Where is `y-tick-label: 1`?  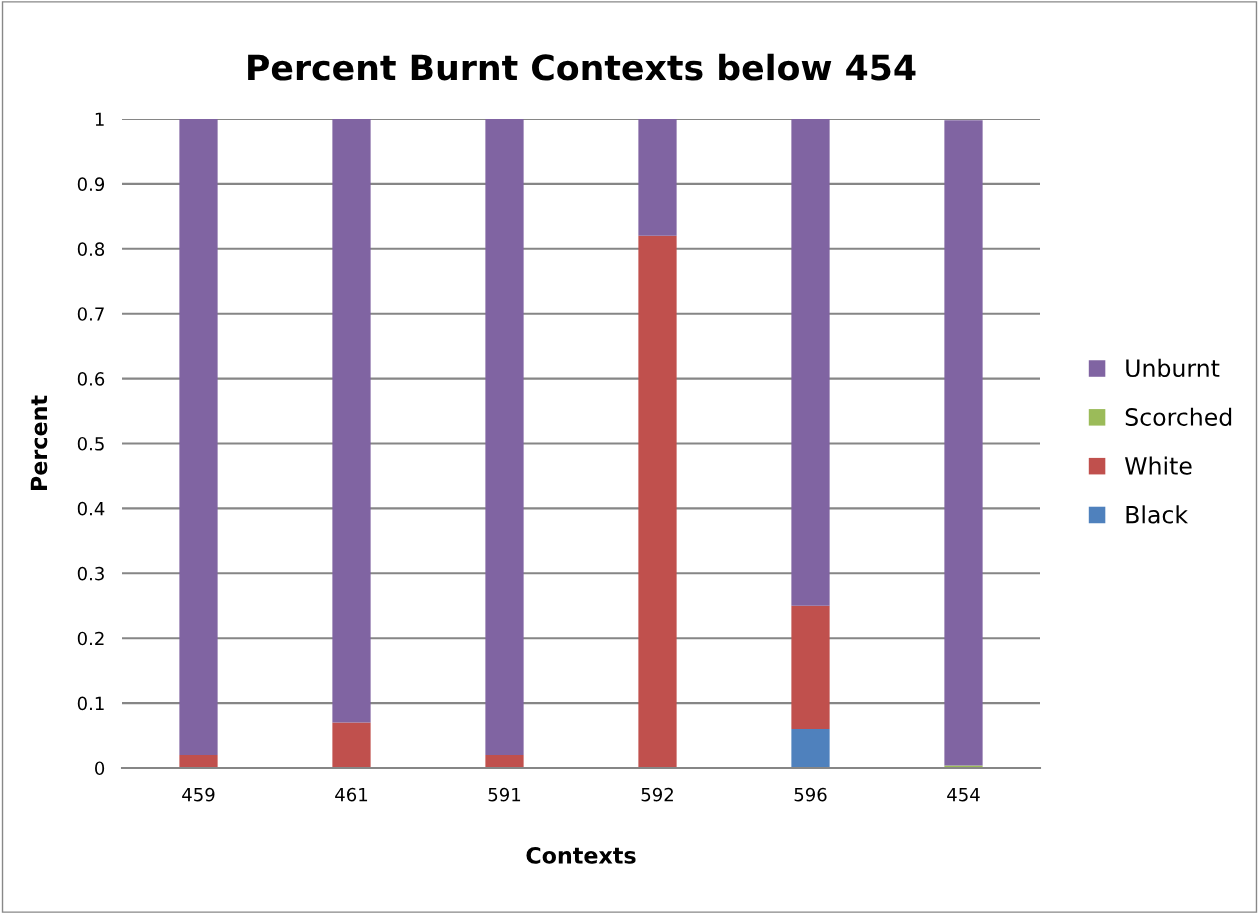 y-tick-label: 1 is located at coordinates (99, 119).